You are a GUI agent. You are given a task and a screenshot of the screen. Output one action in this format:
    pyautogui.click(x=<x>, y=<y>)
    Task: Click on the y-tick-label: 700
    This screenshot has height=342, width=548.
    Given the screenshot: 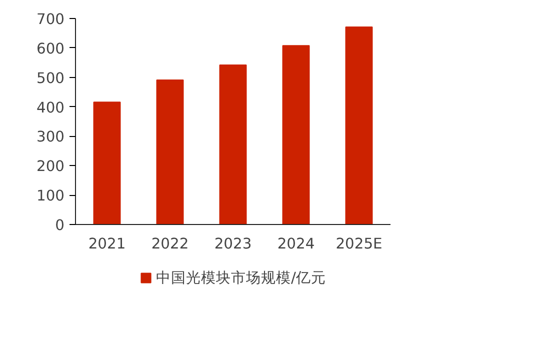 What is the action you would take?
    pyautogui.click(x=50, y=19)
    